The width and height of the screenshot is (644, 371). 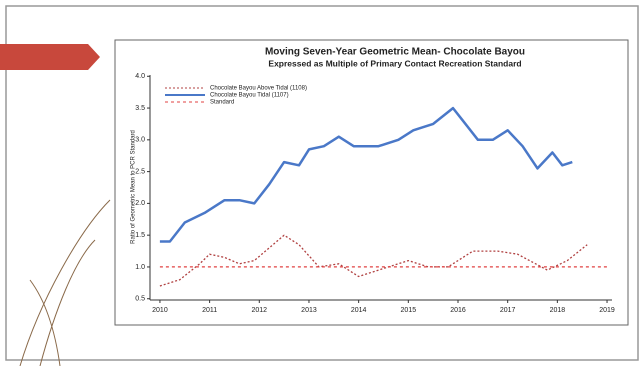 I want to click on legend-label: Chocolate Bayou Above Tidal (1108), so click(x=258, y=89).